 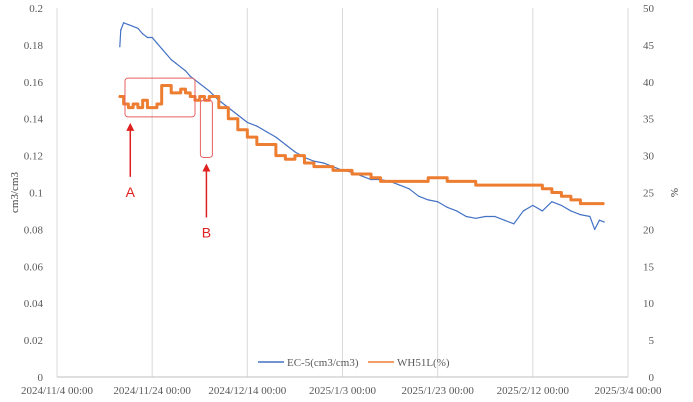 What do you see at coordinates (649, 267) in the screenshot?
I see `y2-tick-label: 15` at bounding box center [649, 267].